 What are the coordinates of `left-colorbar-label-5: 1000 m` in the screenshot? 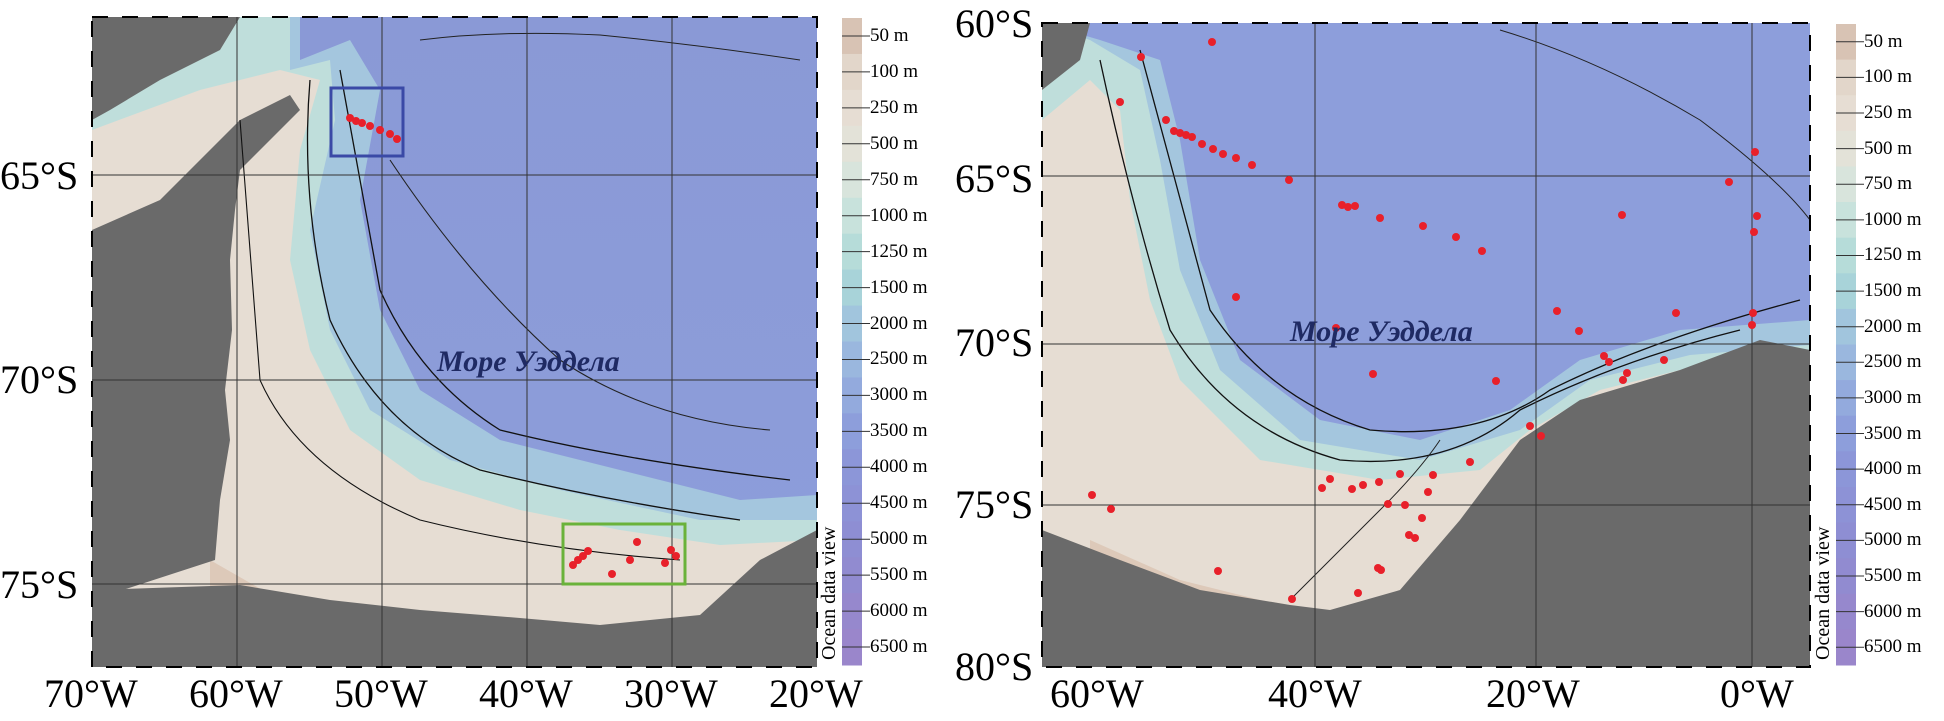 It's located at (899, 215).